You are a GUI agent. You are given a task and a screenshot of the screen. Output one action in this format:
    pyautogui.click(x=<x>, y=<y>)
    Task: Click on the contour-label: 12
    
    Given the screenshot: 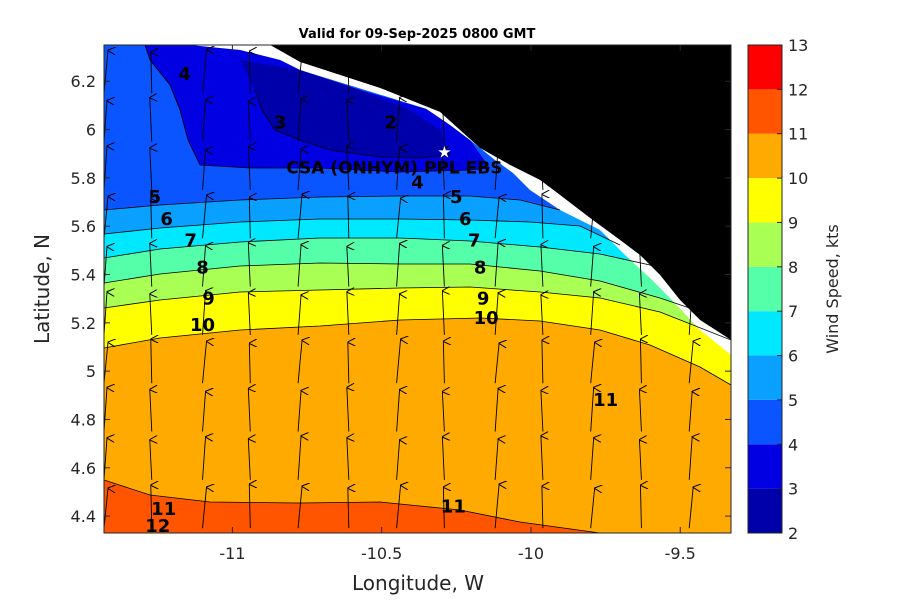 What is the action you would take?
    pyautogui.click(x=157, y=526)
    